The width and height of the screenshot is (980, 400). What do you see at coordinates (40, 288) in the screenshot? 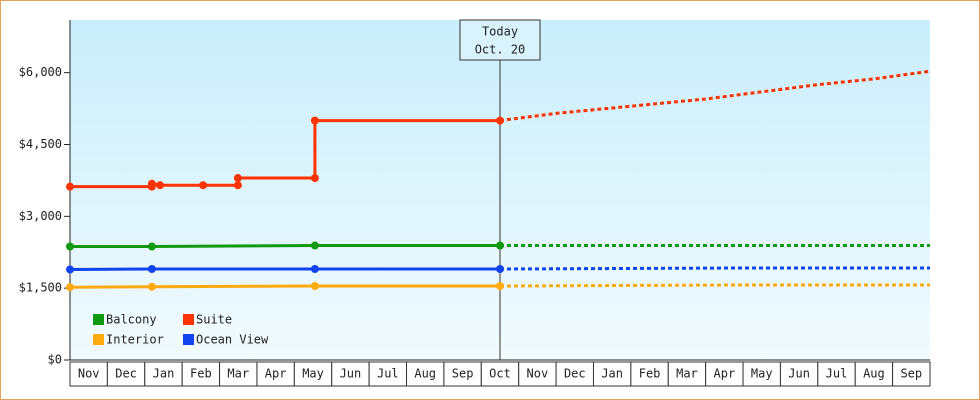
I see `y-tick-label: $1,500` at bounding box center [40, 288].